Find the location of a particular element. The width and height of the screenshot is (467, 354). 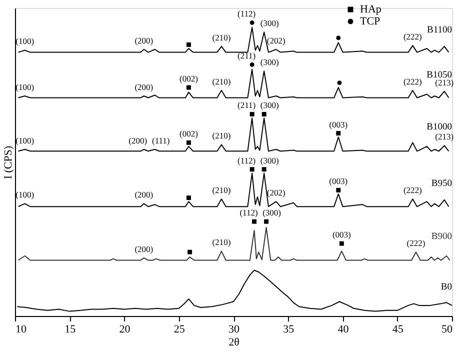

legend-label: TCP is located at coordinates (370, 22).